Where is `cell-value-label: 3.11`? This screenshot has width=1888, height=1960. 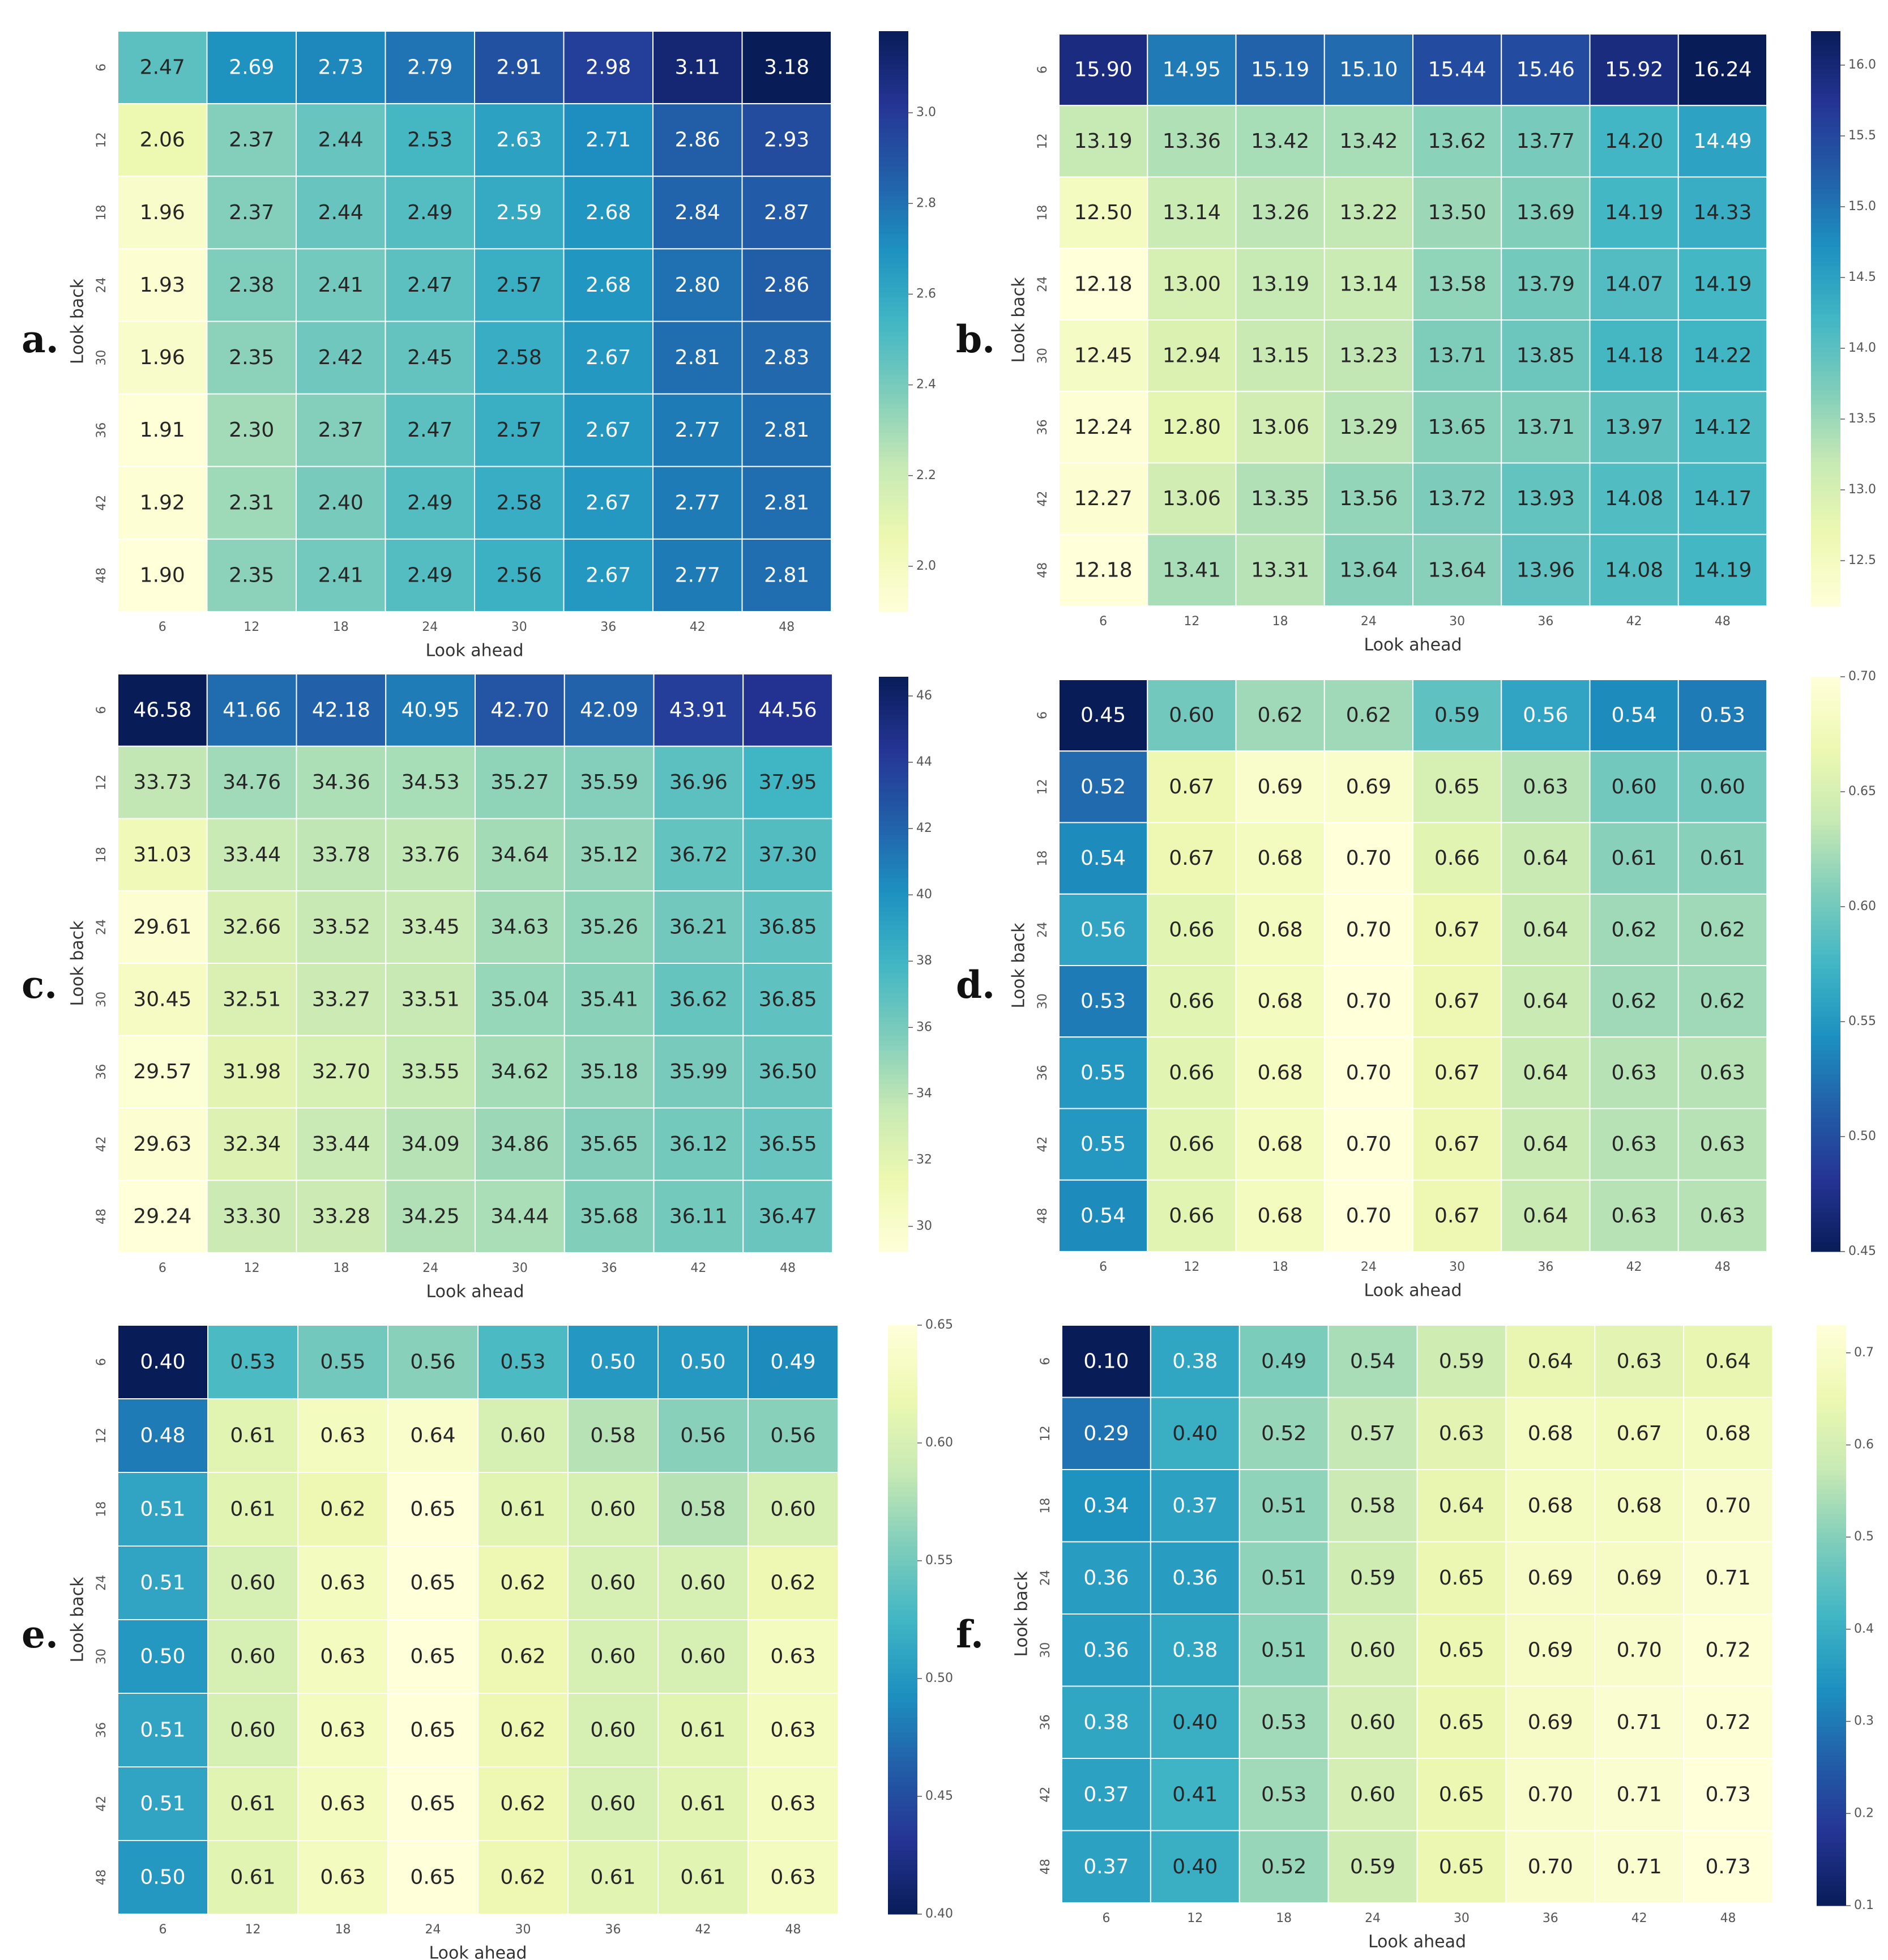 cell-value-label: 3.11 is located at coordinates (697, 67).